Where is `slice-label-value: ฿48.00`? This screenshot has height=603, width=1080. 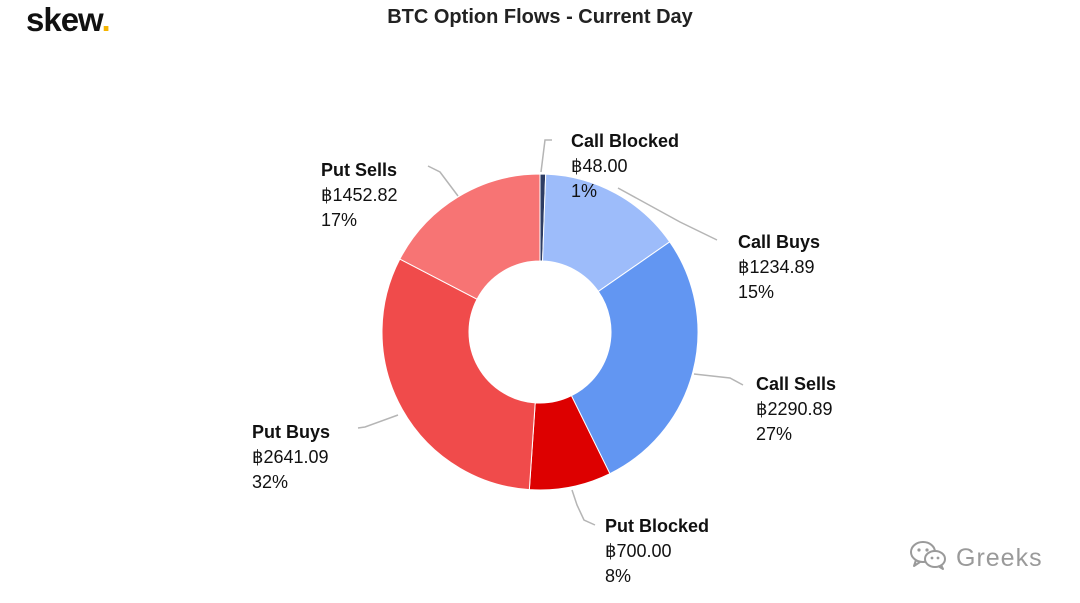
slice-label-value: ฿48.00 is located at coordinates (599, 166).